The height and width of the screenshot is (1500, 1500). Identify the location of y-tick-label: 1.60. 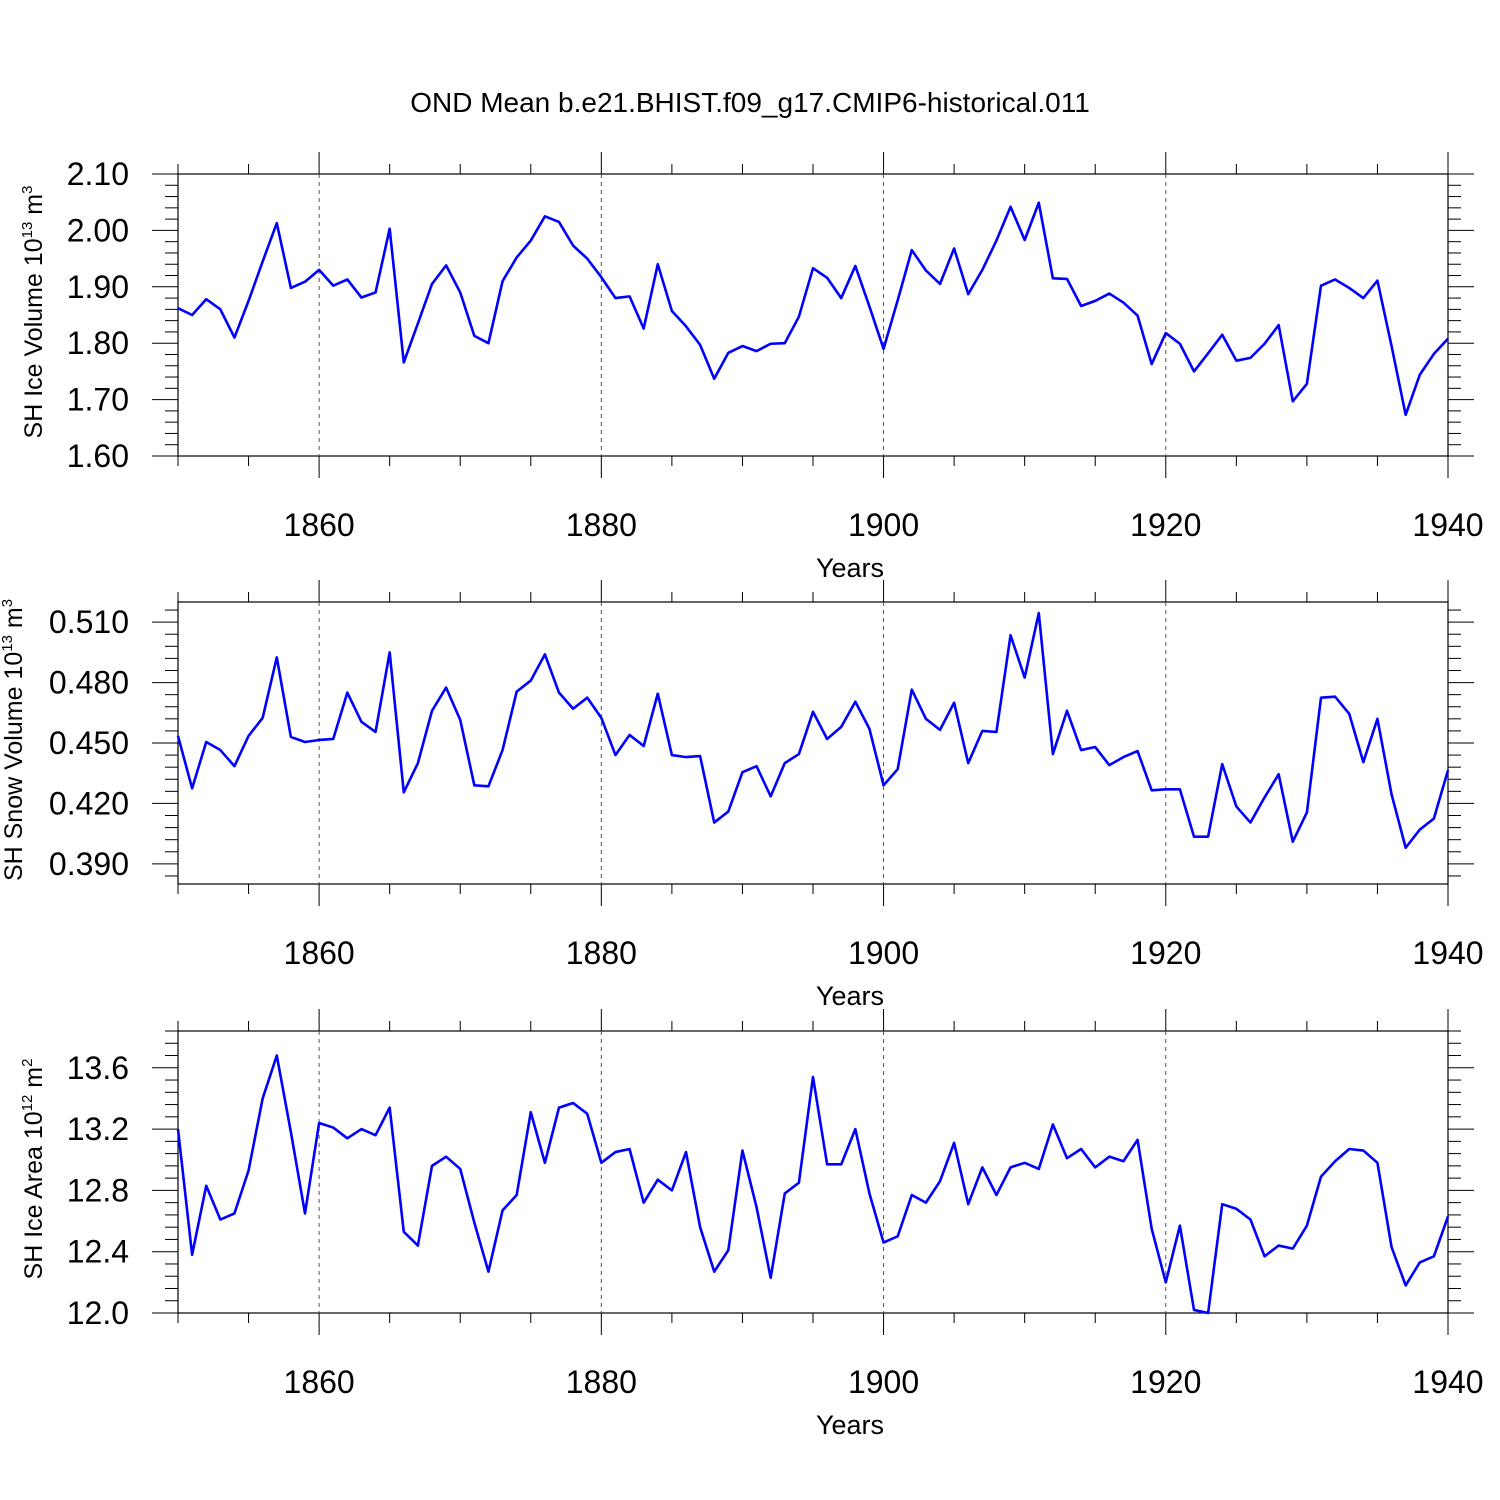
(98, 456).